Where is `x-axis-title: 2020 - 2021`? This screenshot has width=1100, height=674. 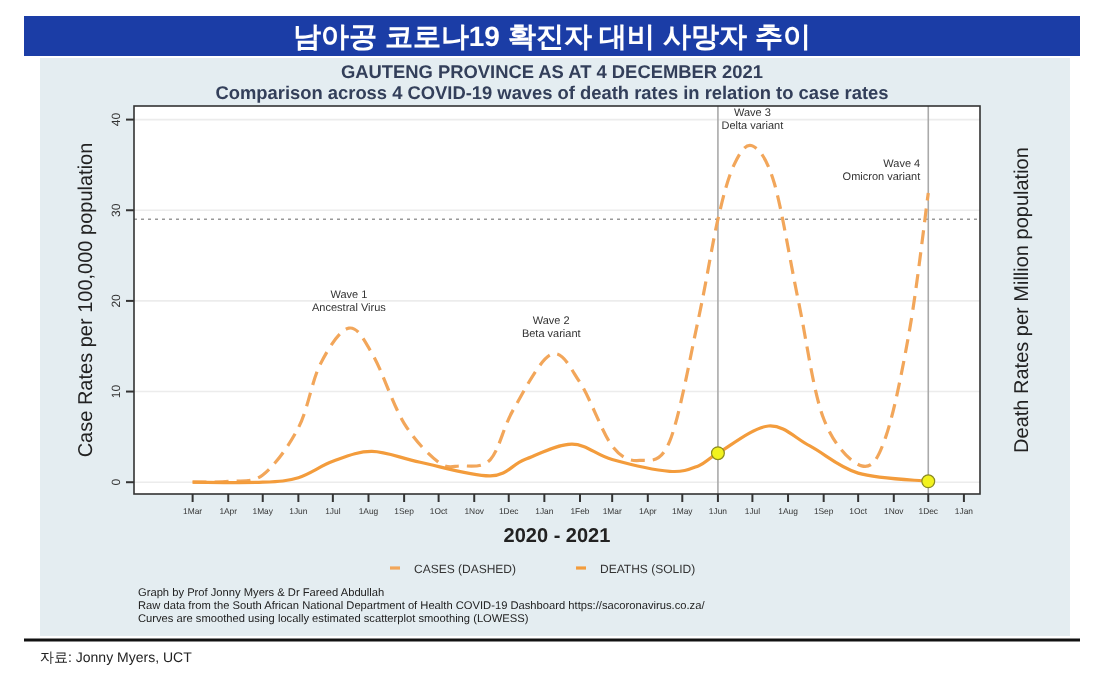 x-axis-title: 2020 - 2021 is located at coordinates (557, 537).